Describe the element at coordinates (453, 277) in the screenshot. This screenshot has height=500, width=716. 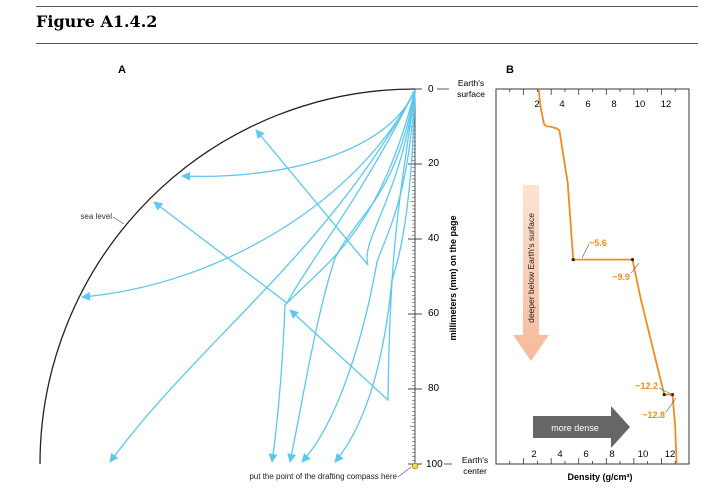
I see `ruler-axis-title: millimeters (mm) on the page` at that location.